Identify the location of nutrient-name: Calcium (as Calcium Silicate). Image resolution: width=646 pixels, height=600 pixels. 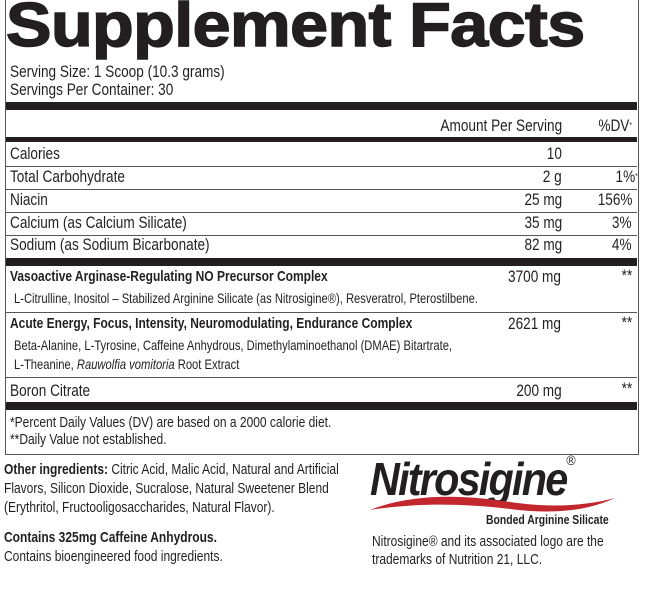
(98, 222).